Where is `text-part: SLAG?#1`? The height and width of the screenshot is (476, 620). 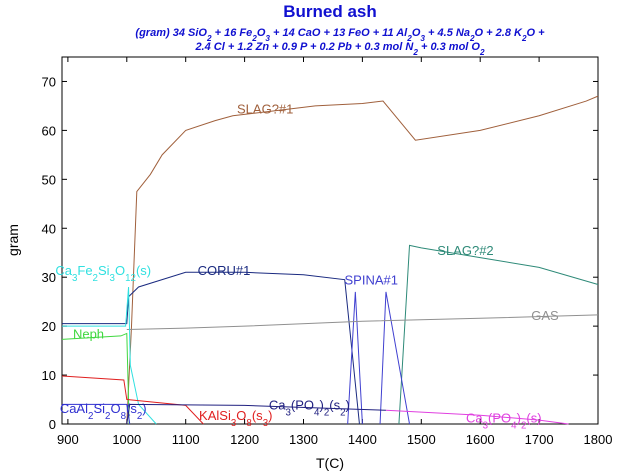
text-part: SLAG?#1 is located at coordinates (265, 108).